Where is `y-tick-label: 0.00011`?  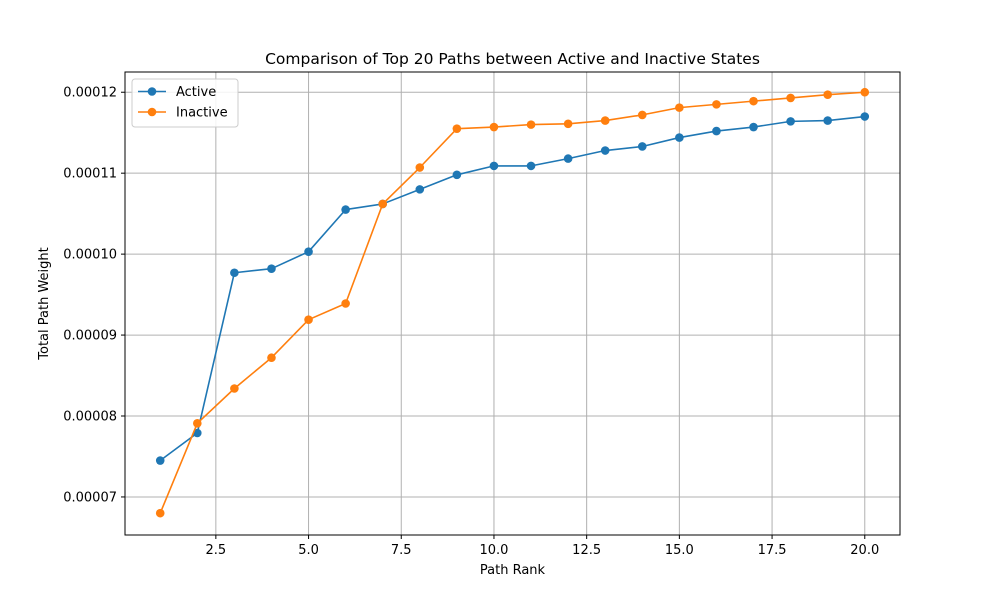 y-tick-label: 0.00011 is located at coordinates (90, 174).